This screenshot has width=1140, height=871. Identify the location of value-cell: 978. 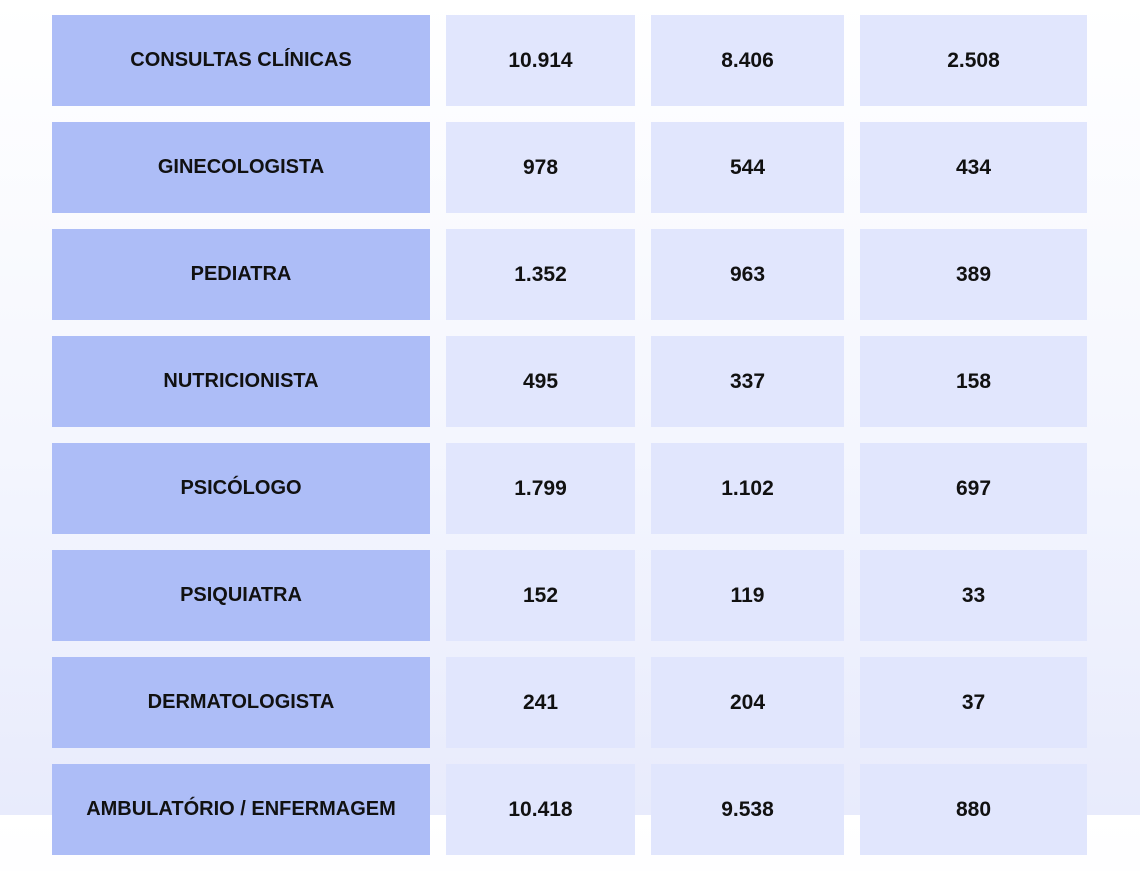
(540, 167).